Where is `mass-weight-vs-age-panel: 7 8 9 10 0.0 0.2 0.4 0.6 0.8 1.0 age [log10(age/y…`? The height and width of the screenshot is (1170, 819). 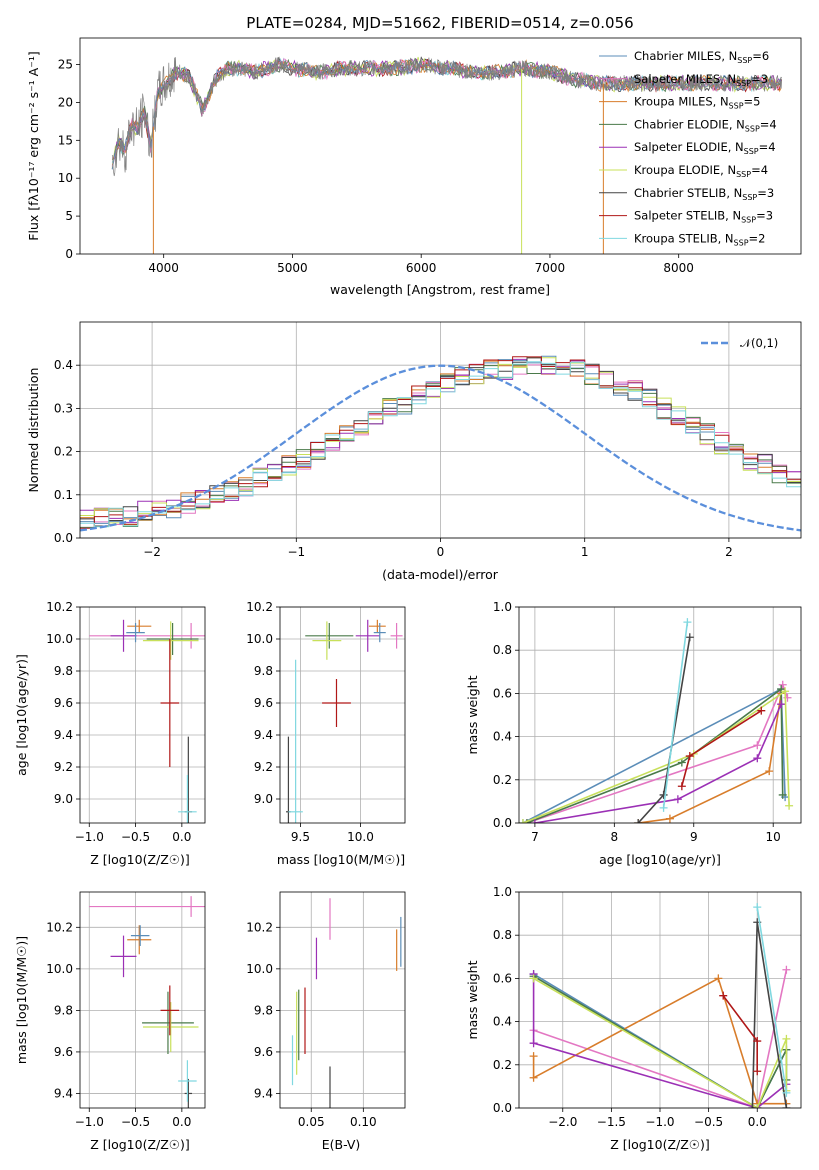 mass-weight-vs-age-panel: 7 8 9 10 0.0 0.2 0.4 0.6 0.8 1.0 age [log10(age/y… is located at coordinates (633, 733).